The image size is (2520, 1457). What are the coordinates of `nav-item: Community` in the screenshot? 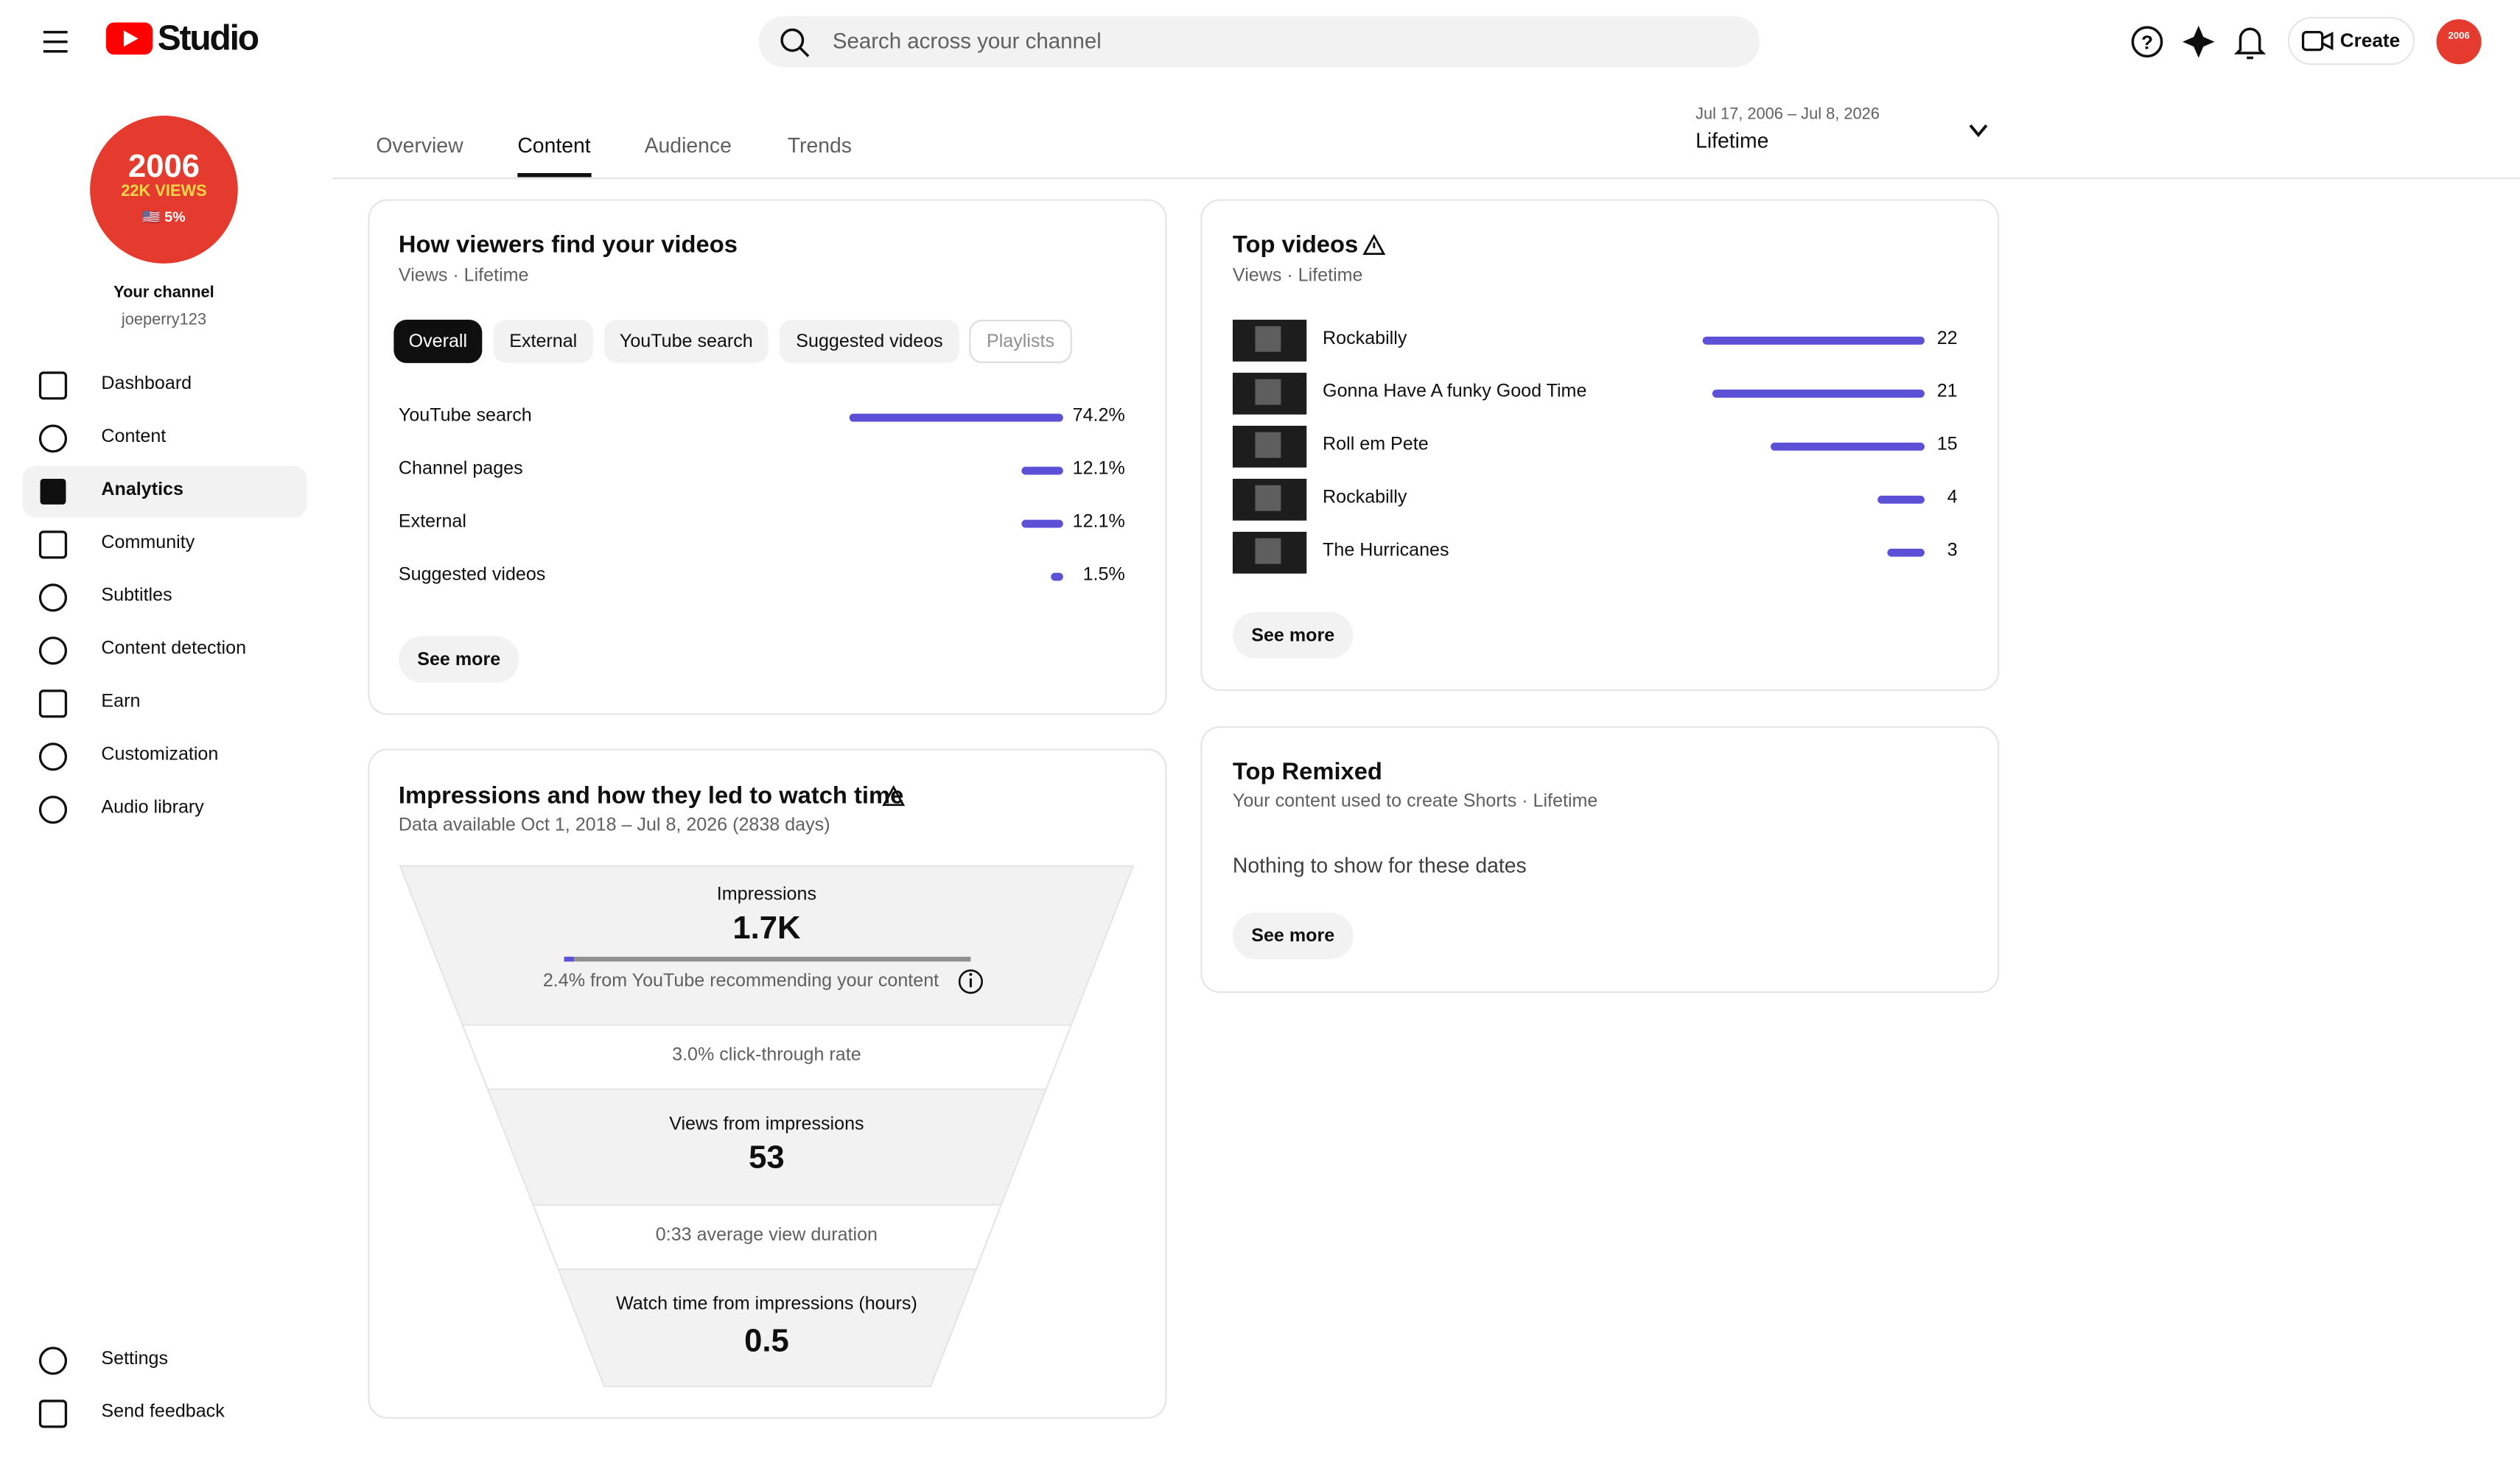 It's located at (148, 543).